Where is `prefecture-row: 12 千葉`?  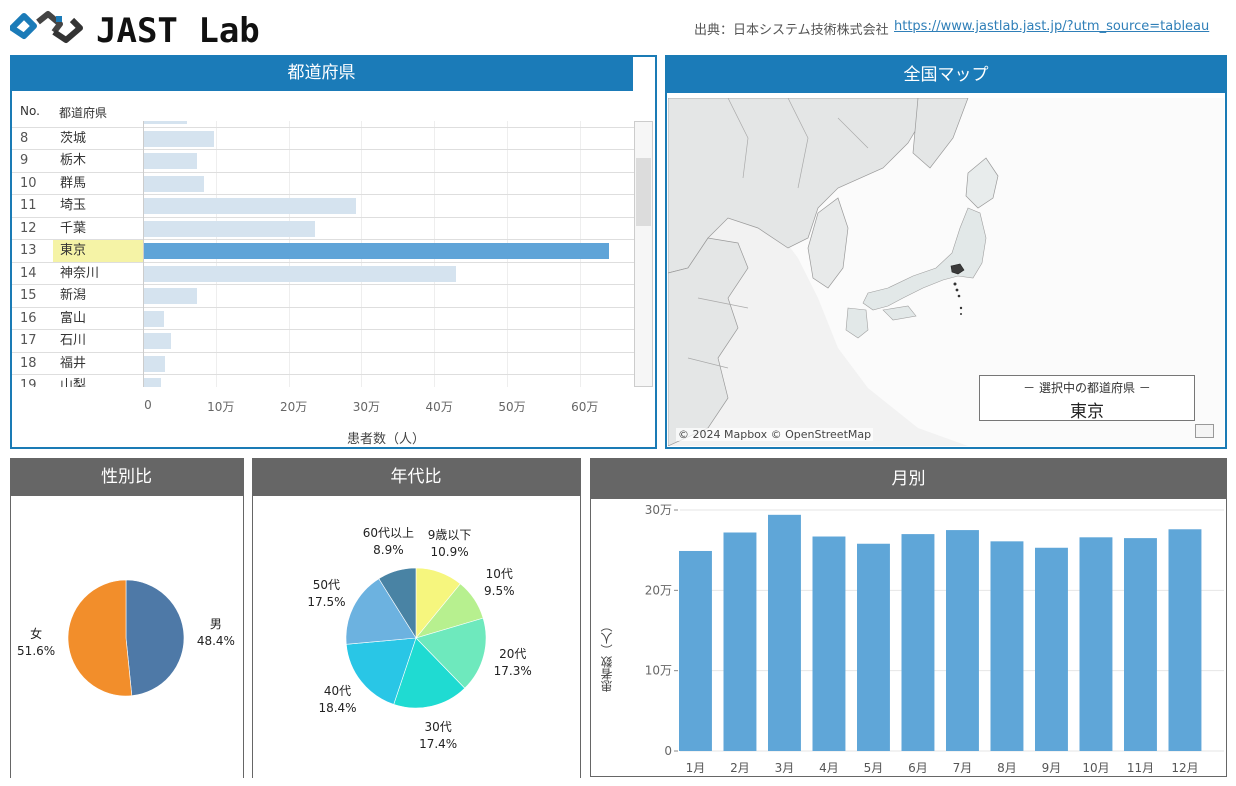
prefecture-row: 12 千葉 is located at coordinates (323, 229).